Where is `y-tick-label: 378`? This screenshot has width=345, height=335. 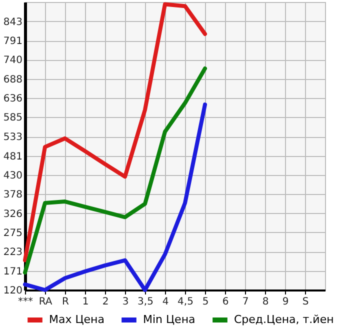
y-tick-label: 378 is located at coordinates (12, 195).